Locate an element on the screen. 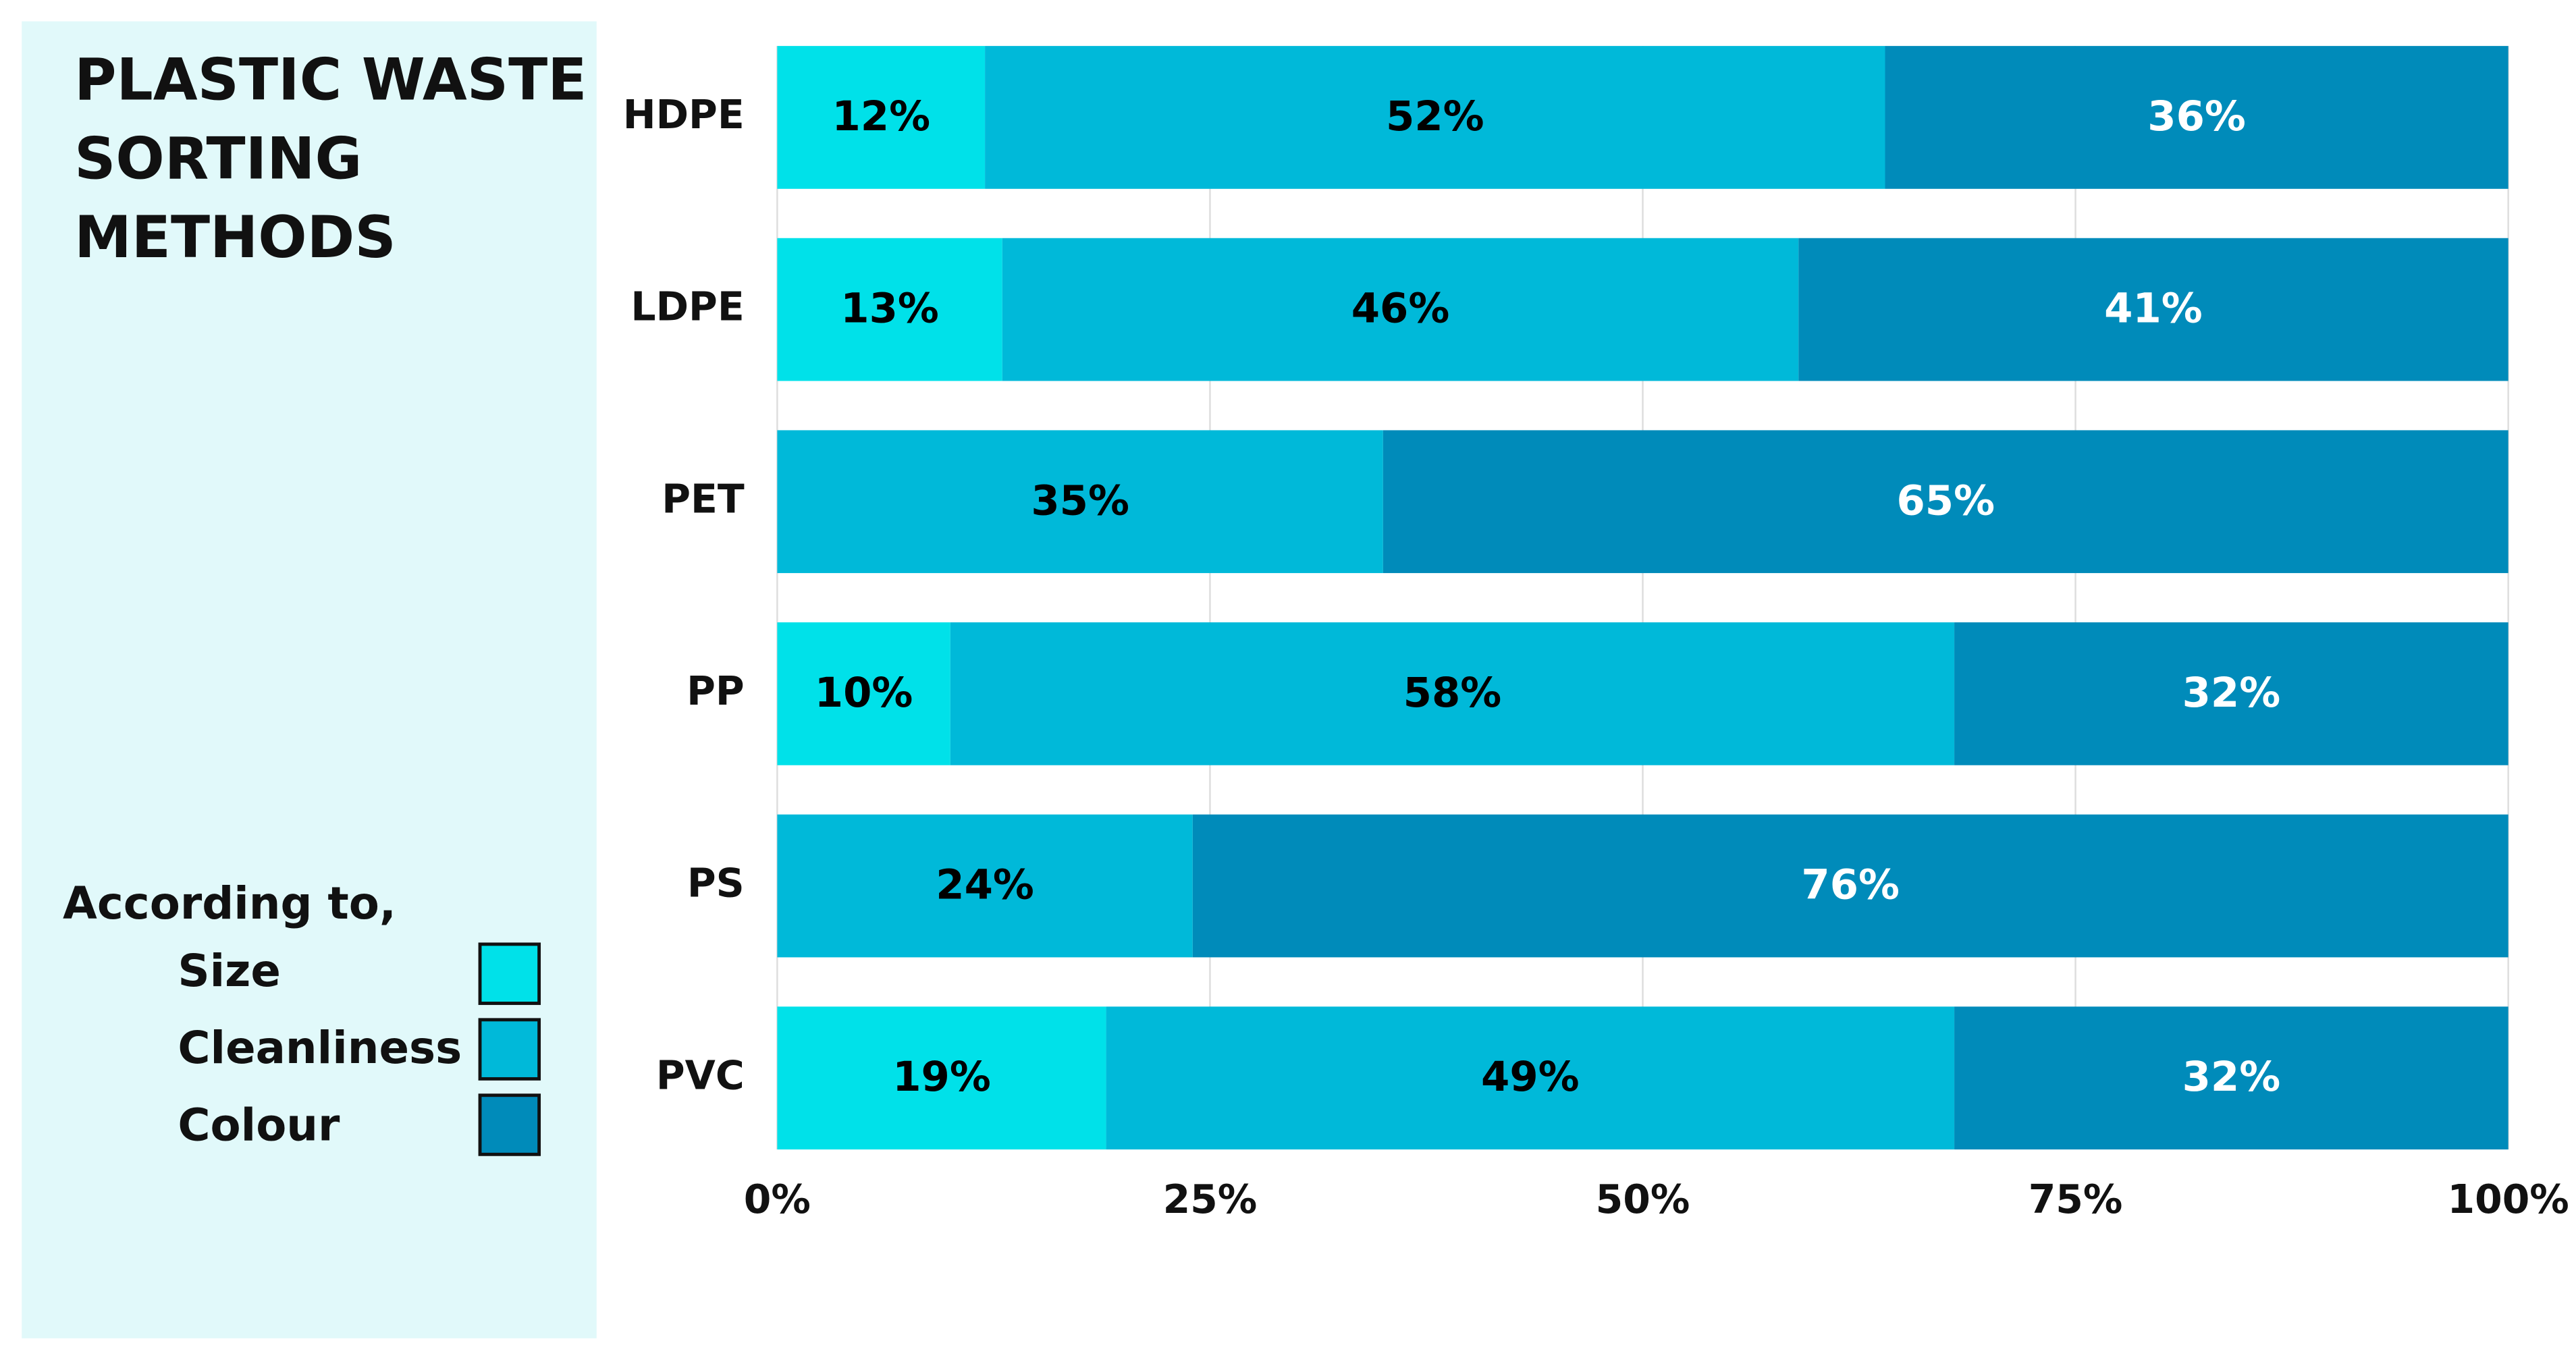 This screenshot has width=2576, height=1358. y-tick-label: PVC is located at coordinates (700, 1075).